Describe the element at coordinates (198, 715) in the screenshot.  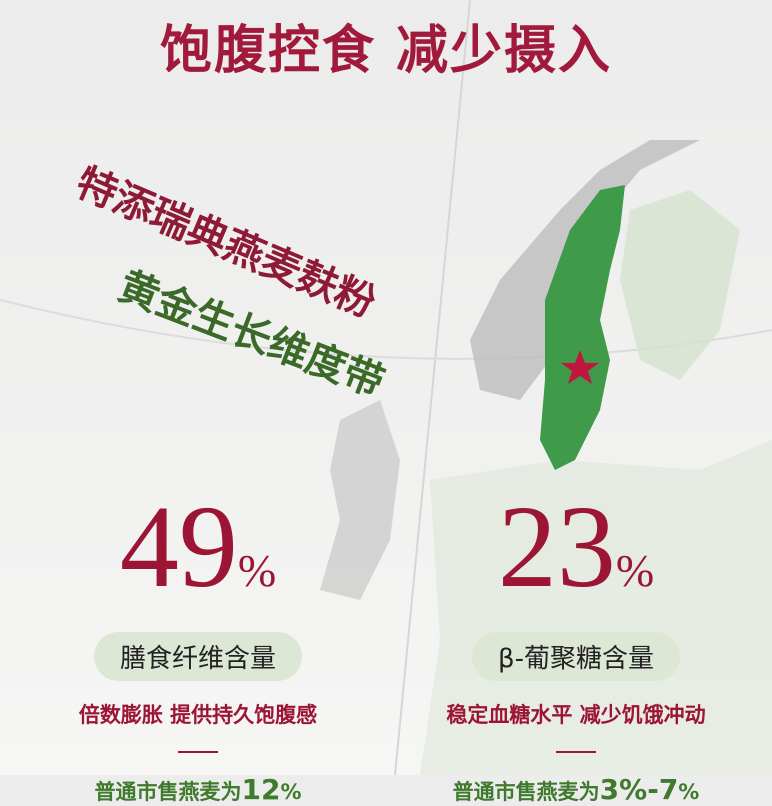
I see `stat-benefit: 倍数膨胀 提供持久饱腹感` at that location.